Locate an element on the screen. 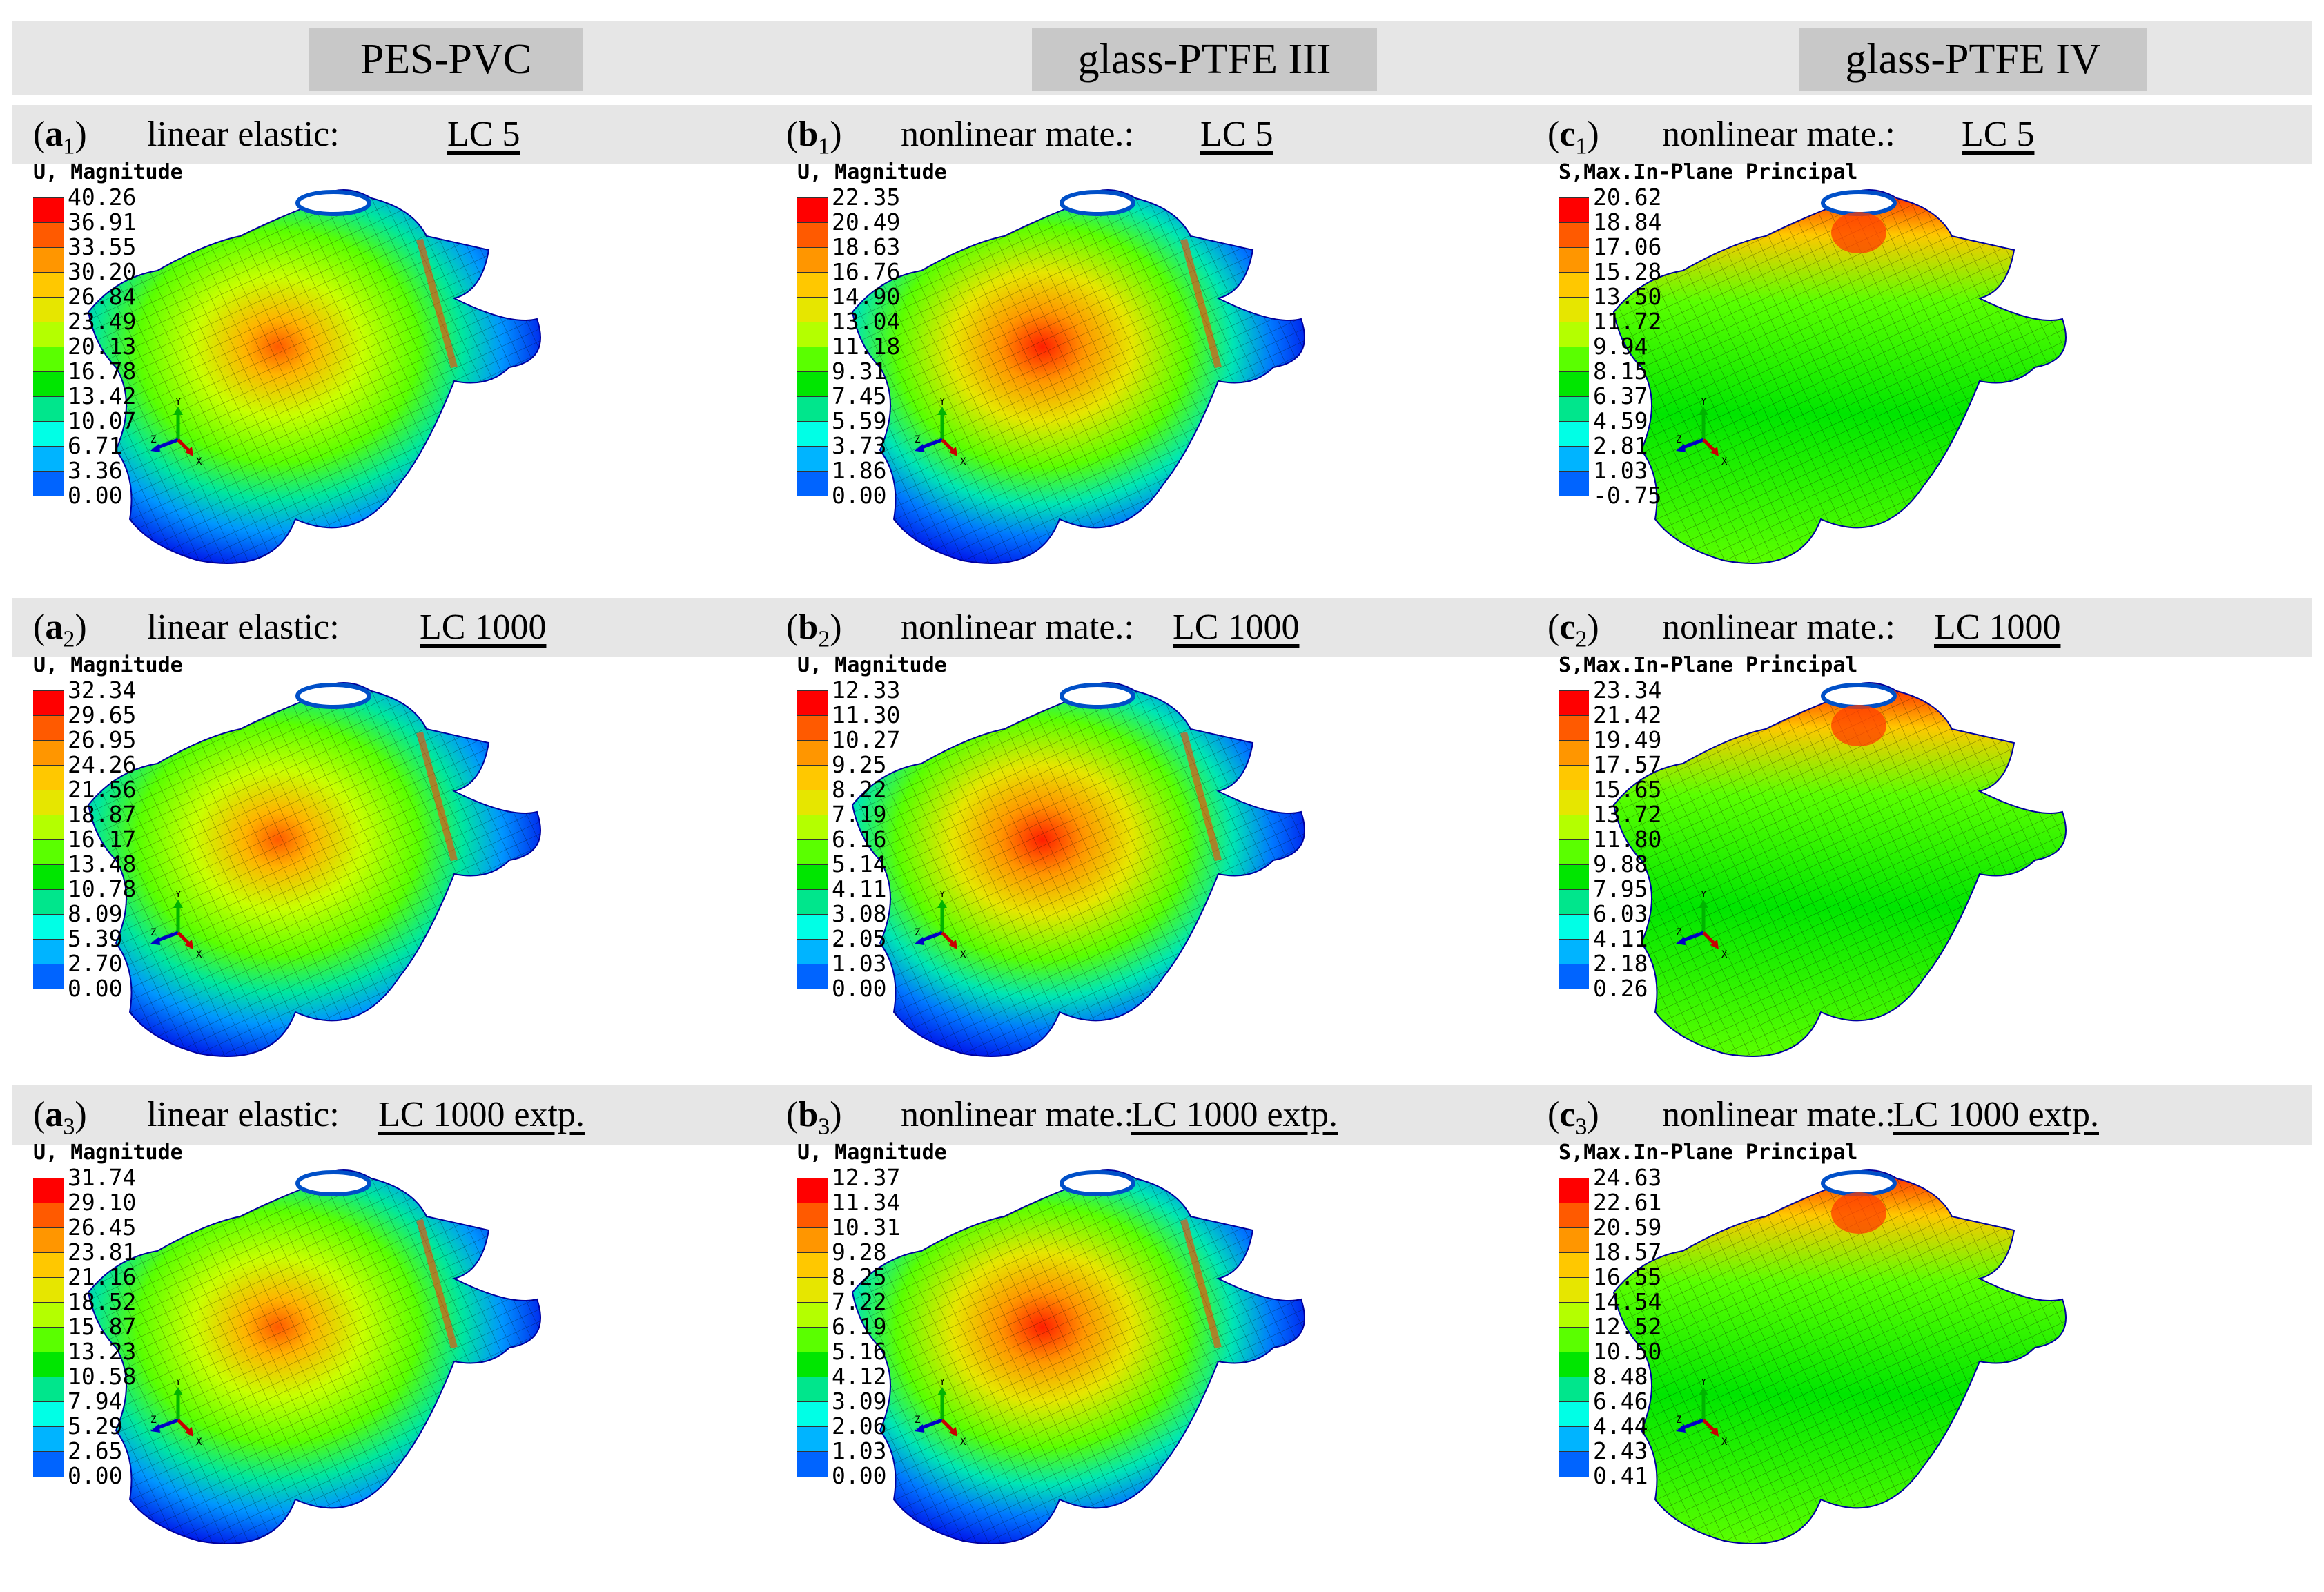 This screenshot has height=1592, width=2324. legend-value: 21.16 is located at coordinates (102, 1276).